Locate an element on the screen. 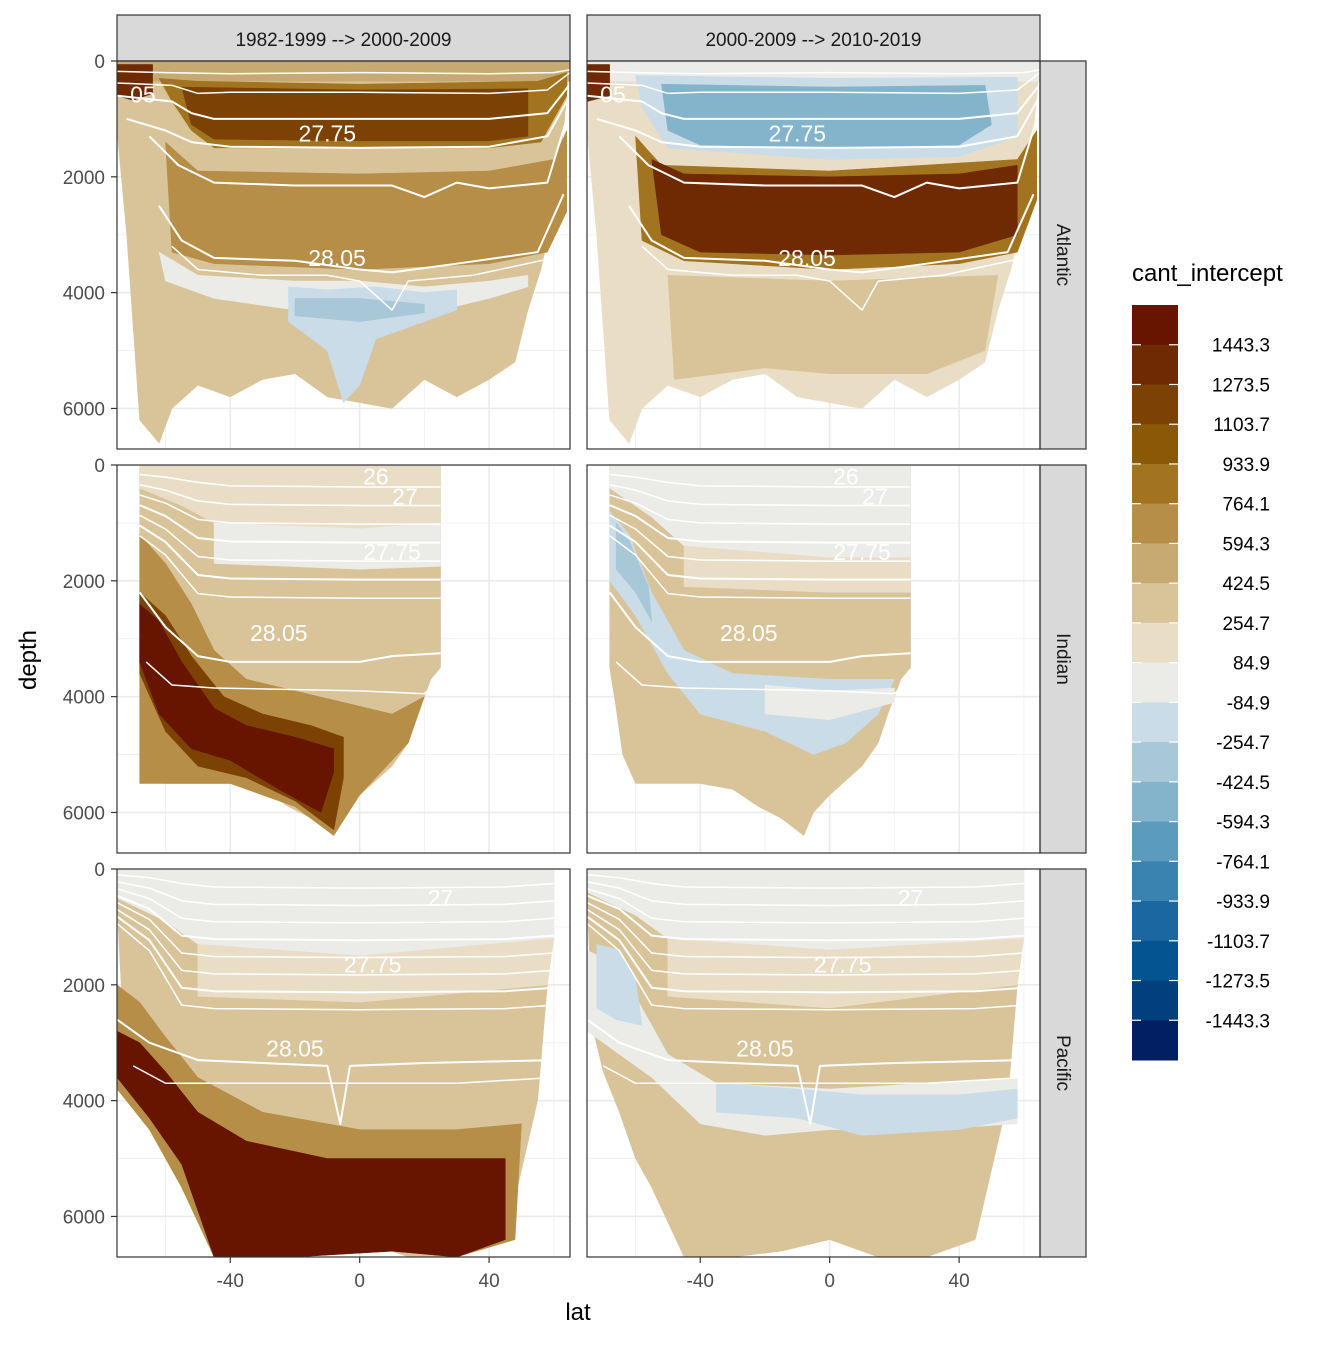 This screenshot has height=1349, width=1344. legend-label: 84.9 is located at coordinates (1251, 664).